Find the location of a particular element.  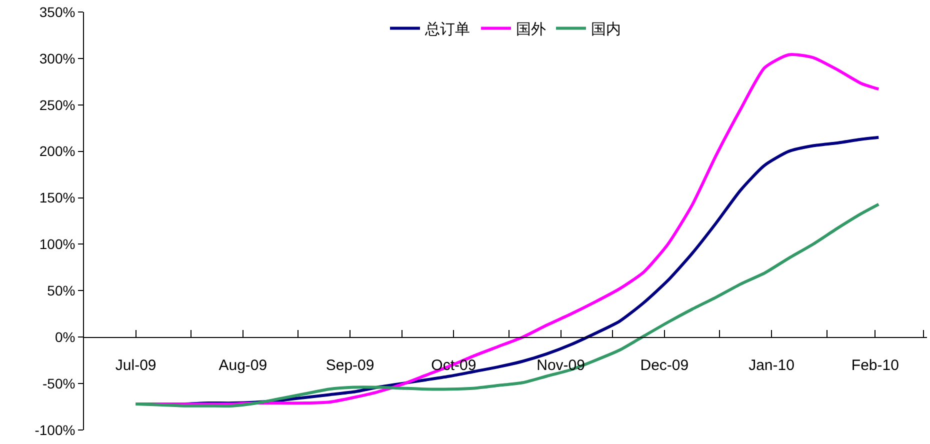

legend-label: 国内 is located at coordinates (606, 29).